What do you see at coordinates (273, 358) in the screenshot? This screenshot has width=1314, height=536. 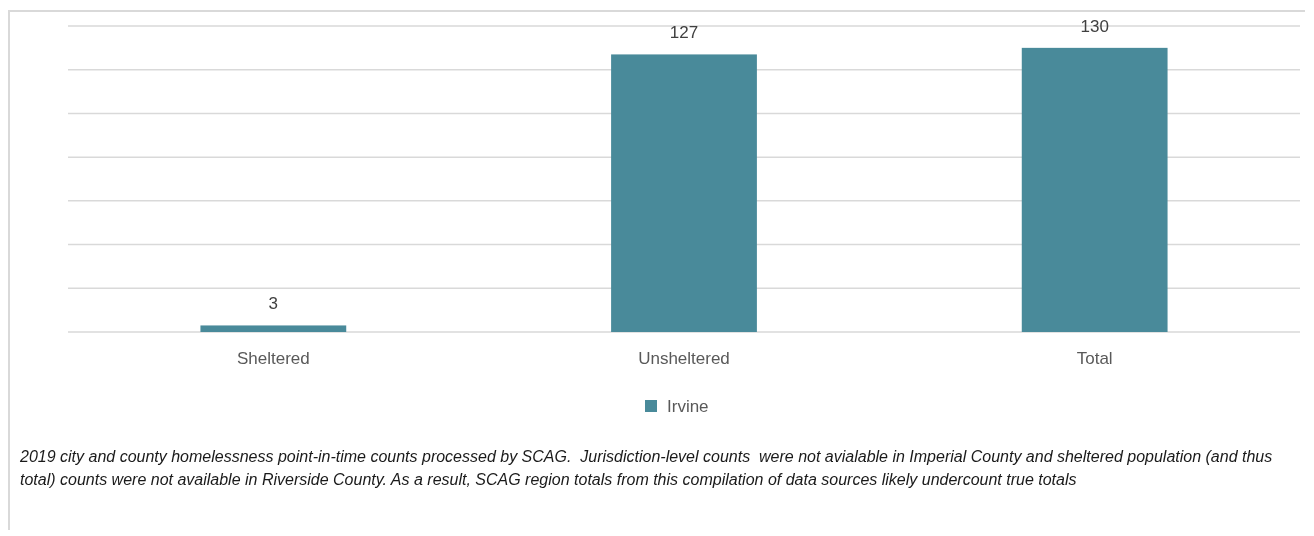 I see `x-tick-label: Sheltered` at bounding box center [273, 358].